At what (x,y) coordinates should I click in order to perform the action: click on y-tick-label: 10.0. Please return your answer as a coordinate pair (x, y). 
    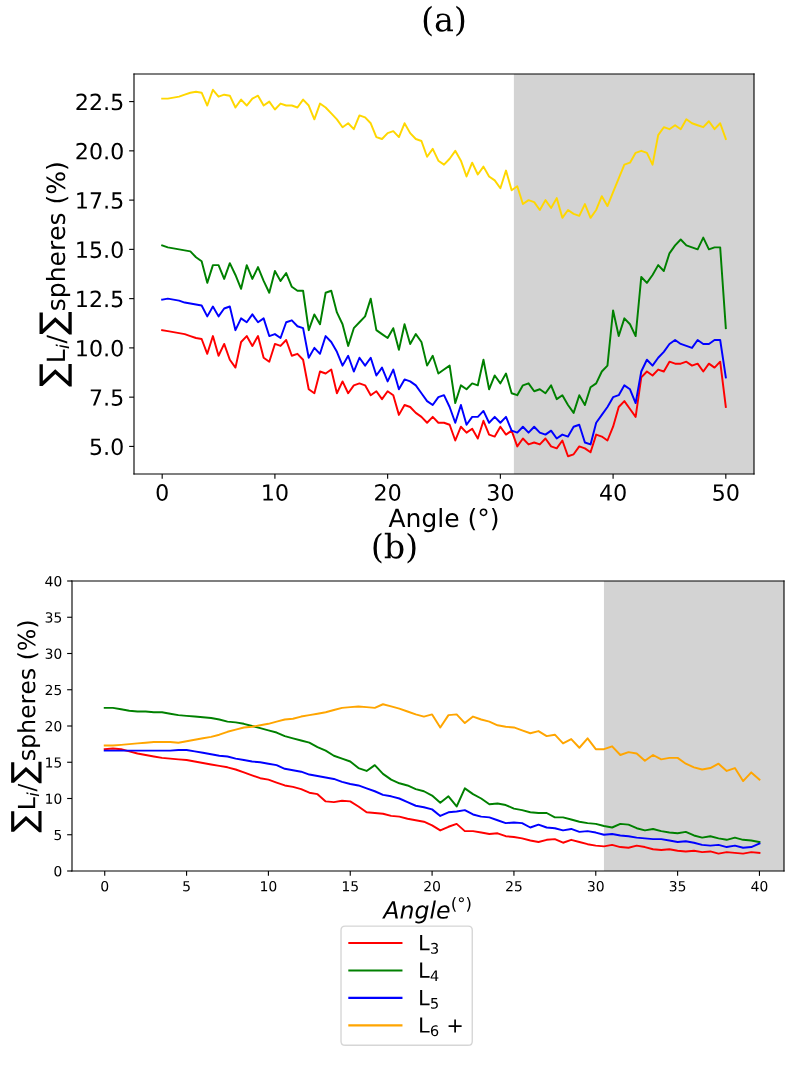
    Looking at the image, I should click on (100, 348).